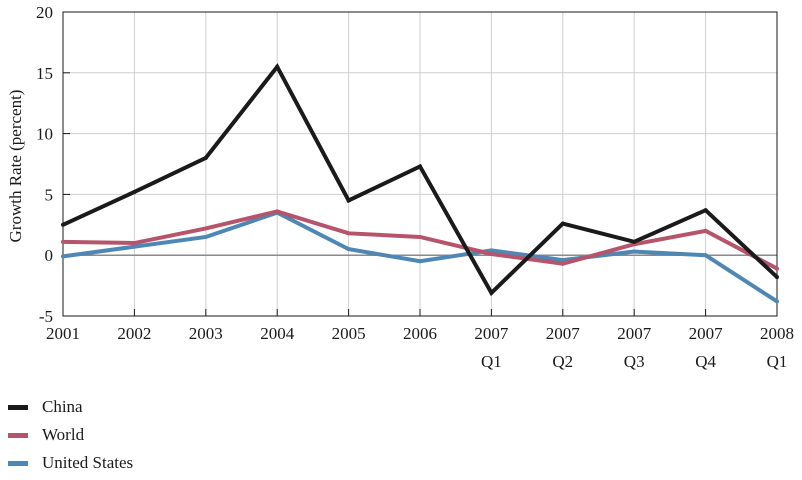  I want to click on y-axis-ticks: -5 0 5 10 15 20, so click(53, 164).